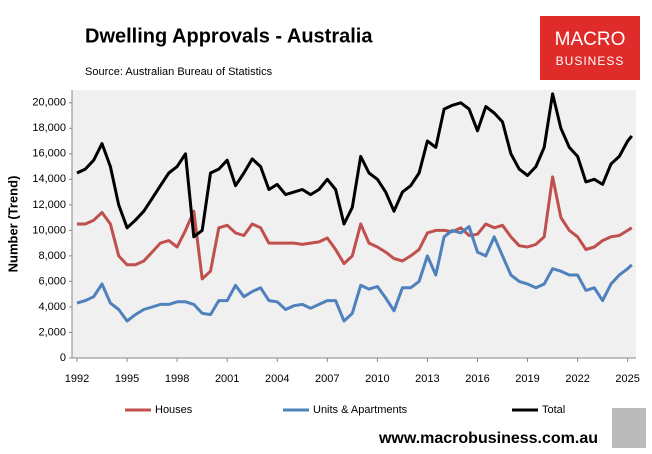 The height and width of the screenshot is (454, 652). I want to click on x-tick-label: 2007, so click(327, 379).